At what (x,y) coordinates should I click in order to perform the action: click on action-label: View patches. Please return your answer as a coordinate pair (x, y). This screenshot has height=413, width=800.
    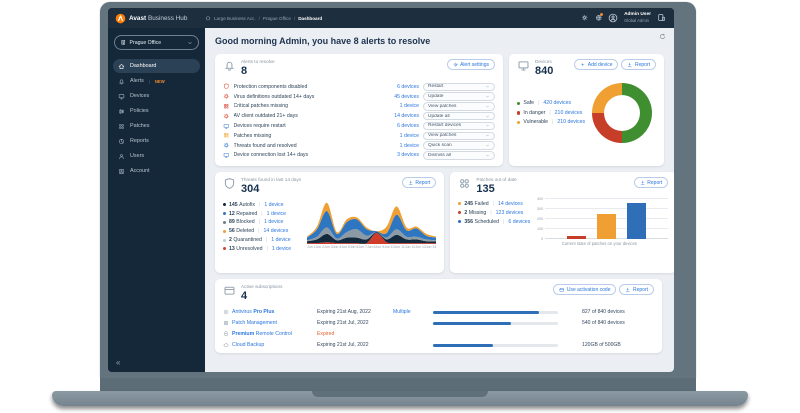
    Looking at the image, I should click on (442, 136).